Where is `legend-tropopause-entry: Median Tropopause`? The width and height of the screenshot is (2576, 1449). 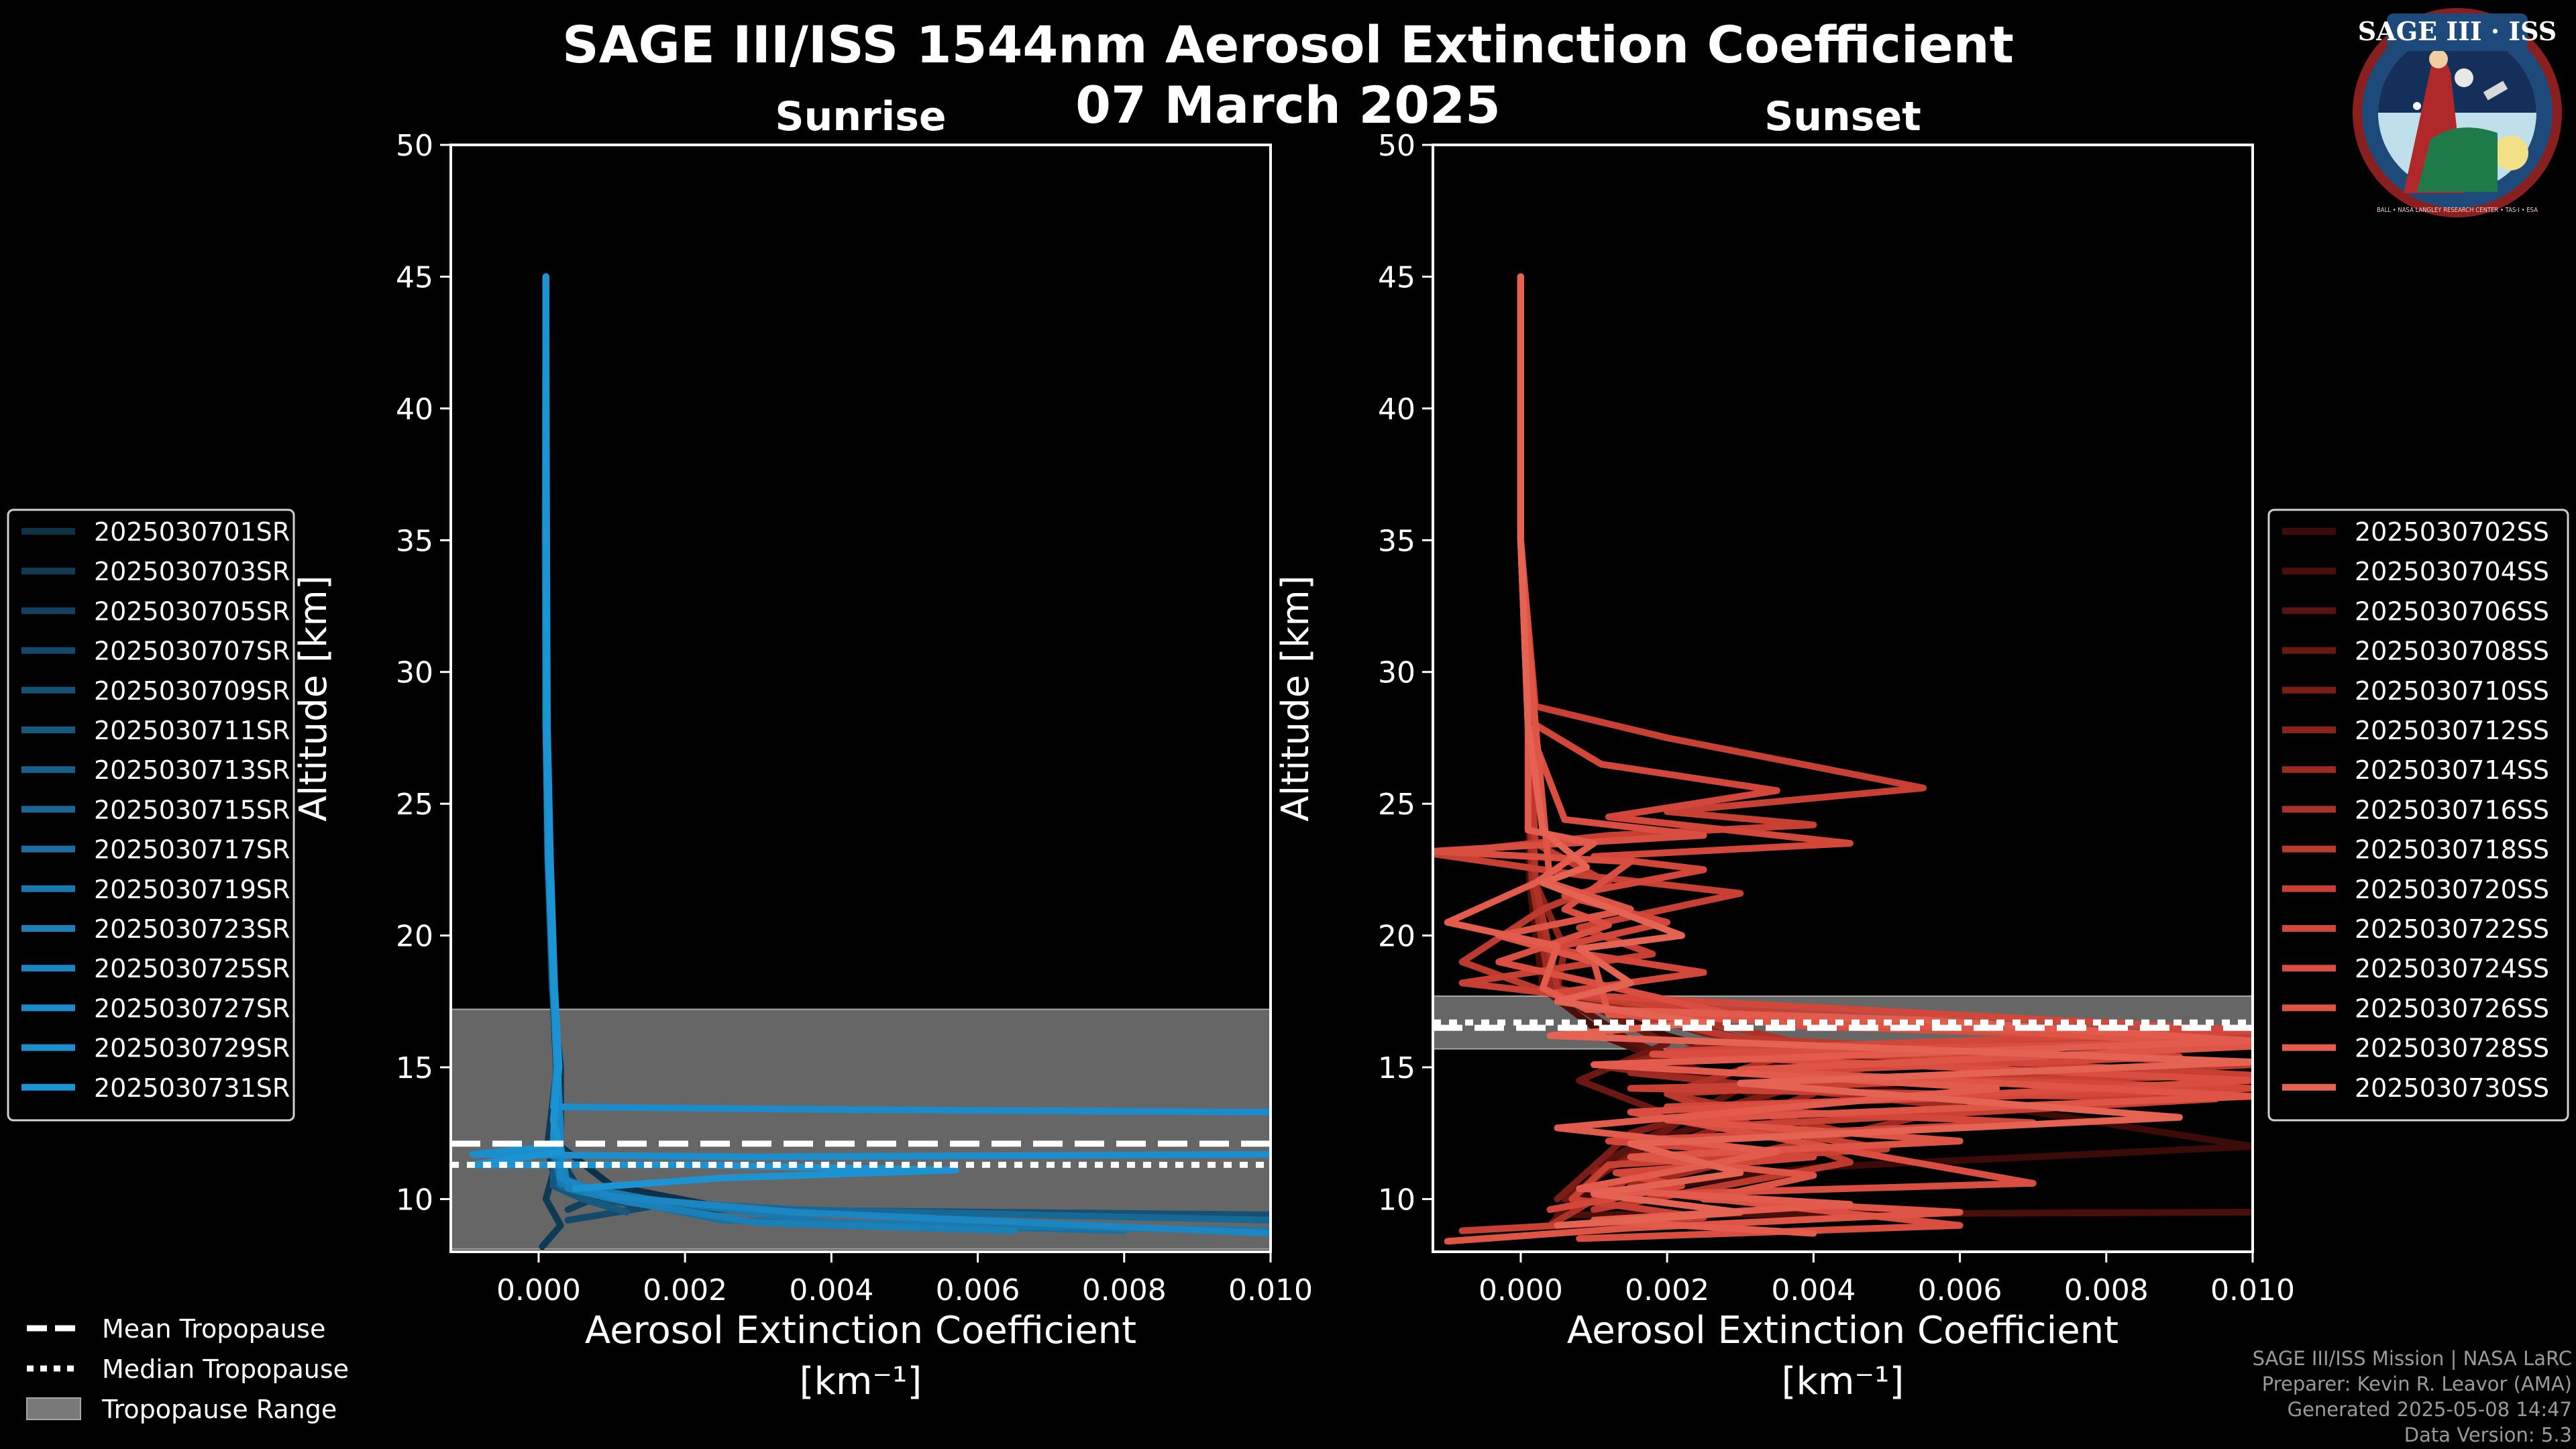
legend-tropopause-entry: Median Tropopause is located at coordinates (225, 1369).